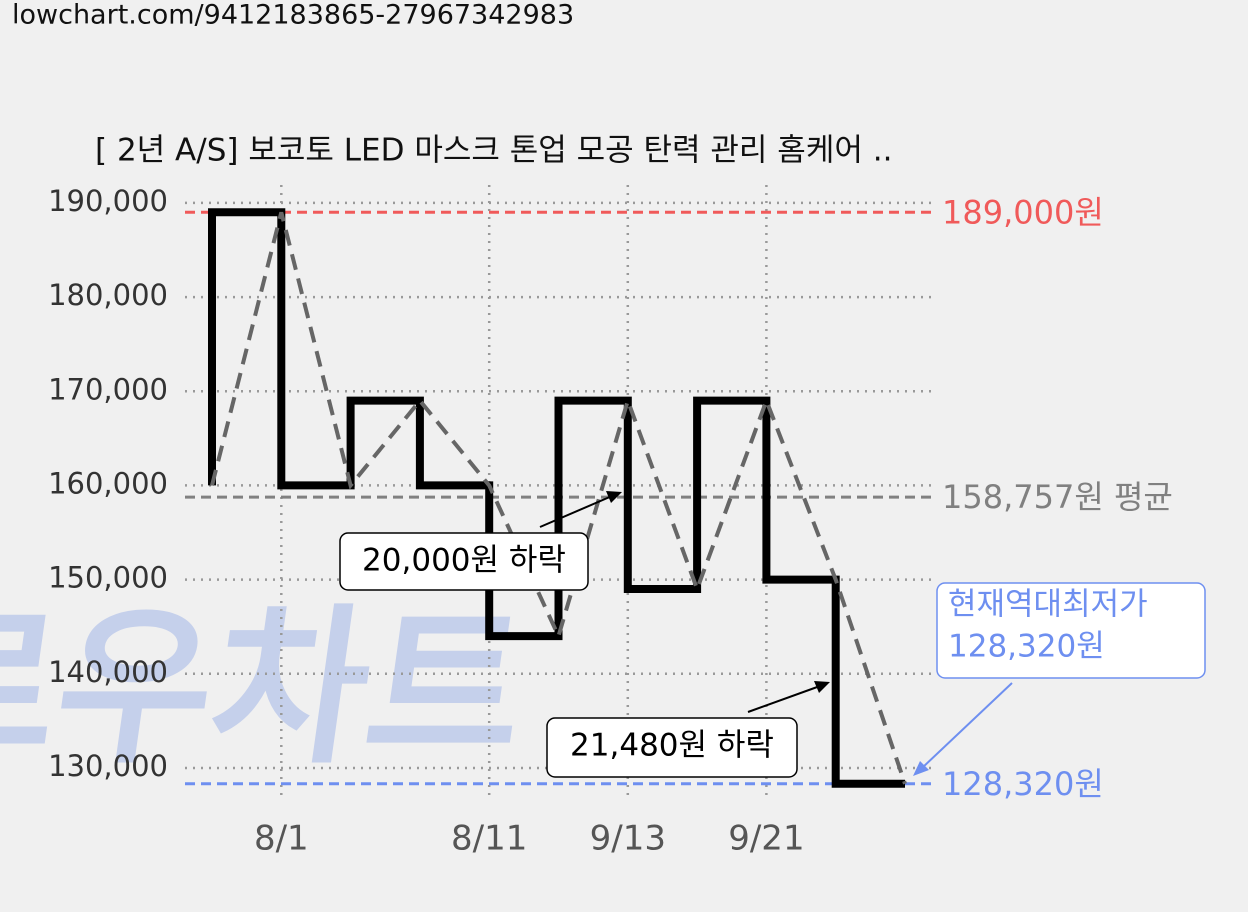 Image resolution: width=1248 pixels, height=912 pixels. Describe the element at coordinates (493, 151) in the screenshot. I see `chart-title: [ 2년 A/S] 보코토 LED 마스크 톤업 모공 탄력 관리 홈케어 ..` at that location.